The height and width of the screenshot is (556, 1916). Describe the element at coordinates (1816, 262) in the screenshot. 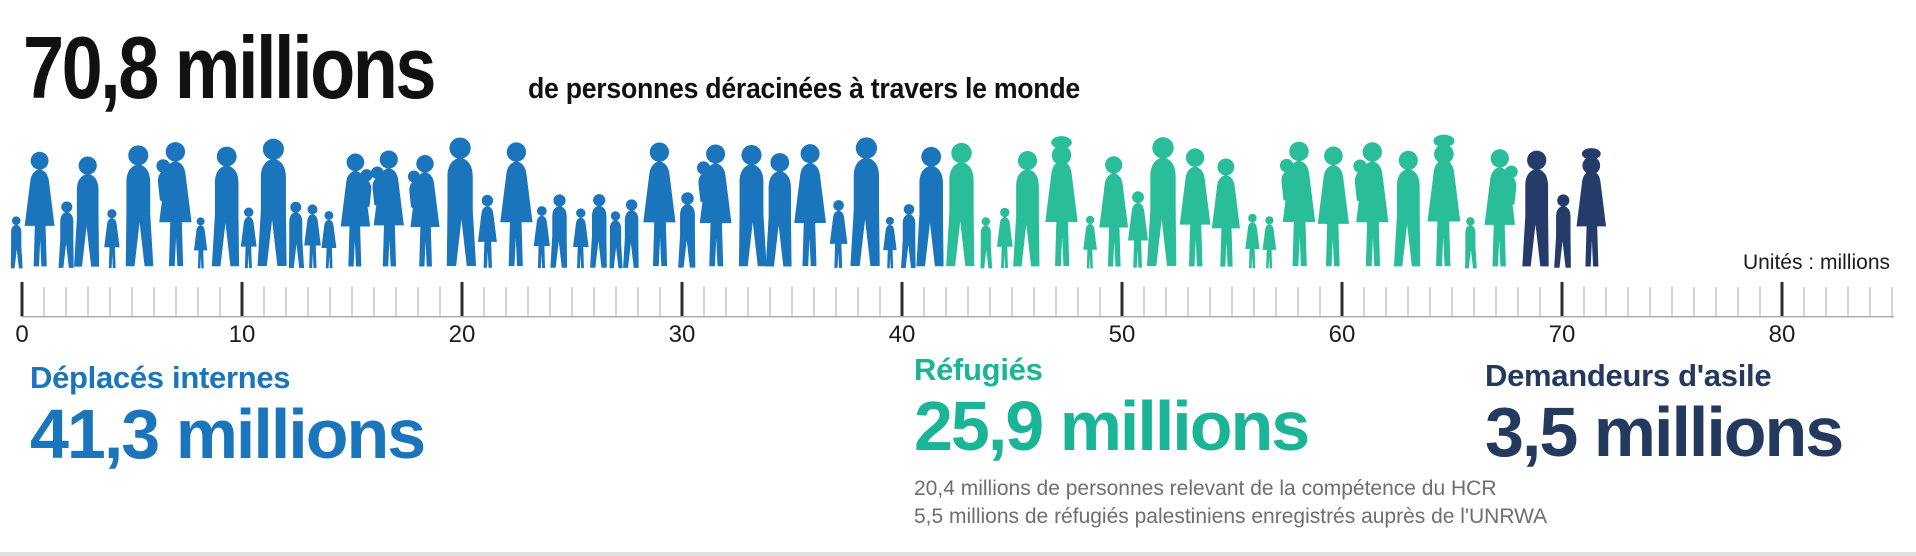

I see `axis-unit-label: Unités : millions` at that location.